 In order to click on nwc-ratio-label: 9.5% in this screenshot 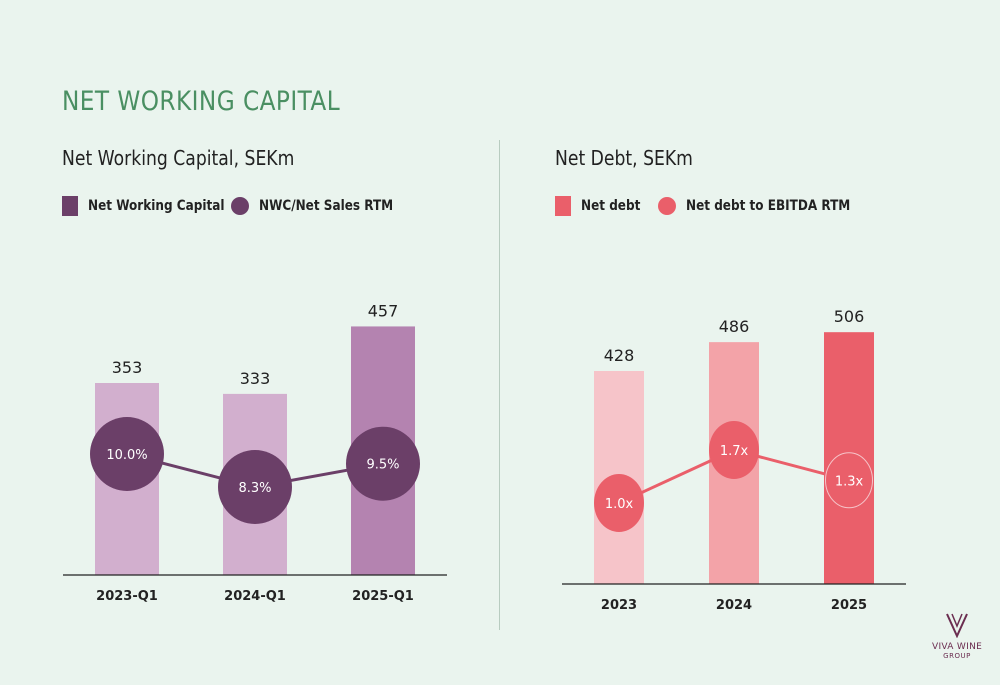, I will do `click(382, 465)`.